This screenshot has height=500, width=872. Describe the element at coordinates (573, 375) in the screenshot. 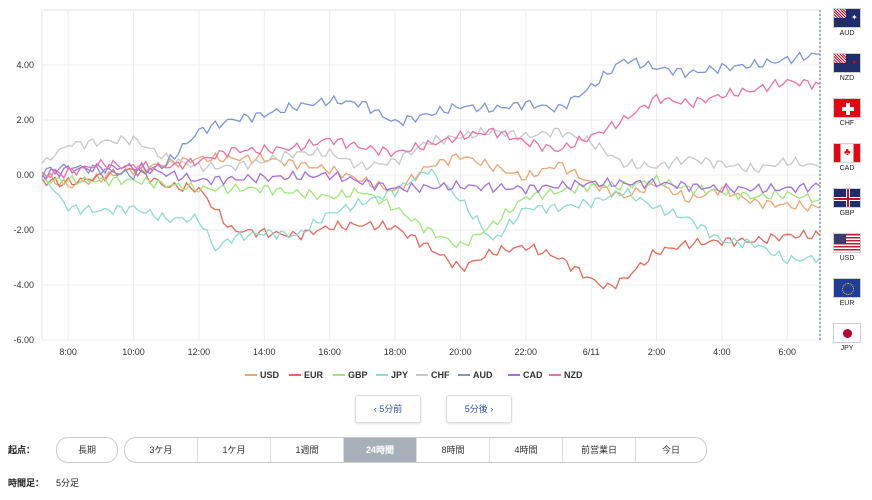

I see `legend-label: NZD` at that location.